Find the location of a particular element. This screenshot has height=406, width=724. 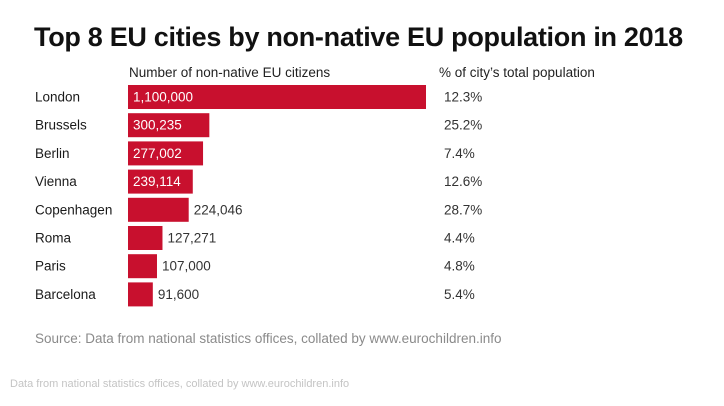

share-label-brussels: 25.2% is located at coordinates (463, 125).